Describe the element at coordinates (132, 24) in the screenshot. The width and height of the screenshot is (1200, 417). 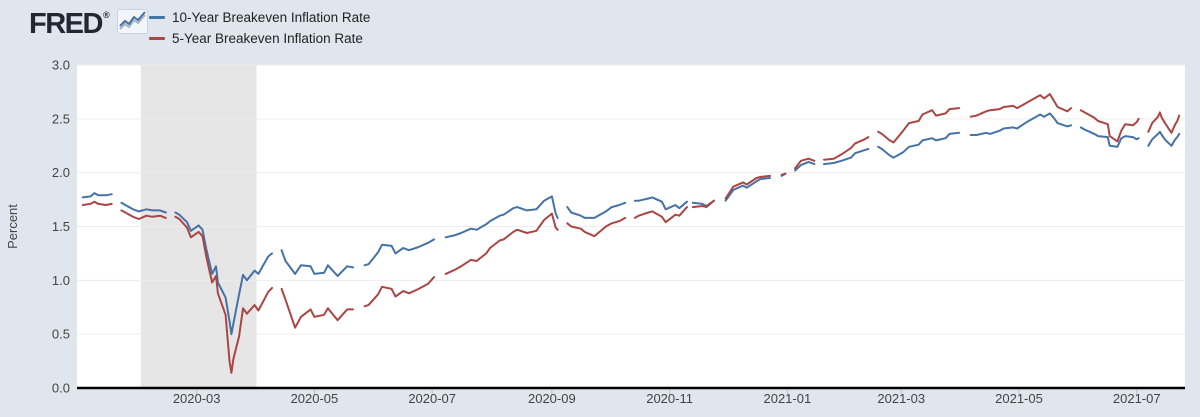
I see `fred-sparkline-icon` at that location.